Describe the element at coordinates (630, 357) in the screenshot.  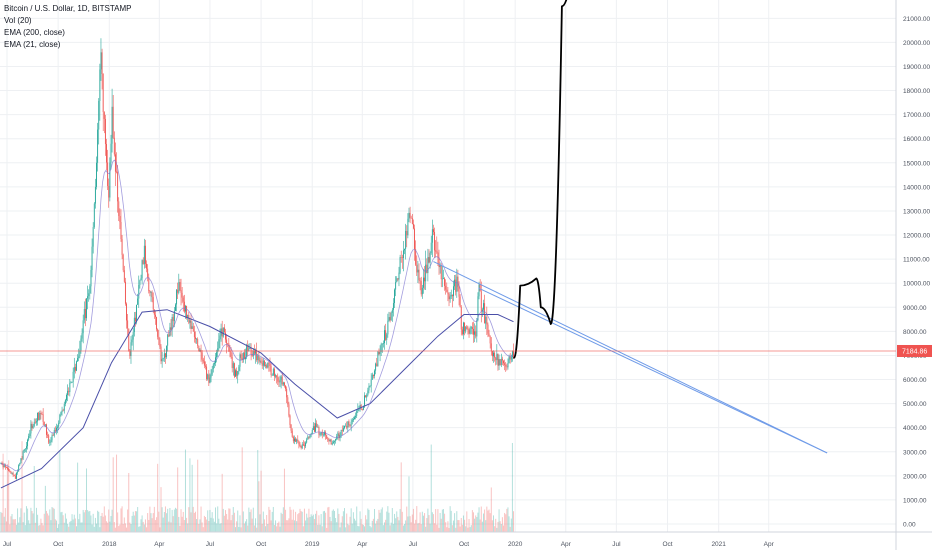
I see `trendlines` at that location.